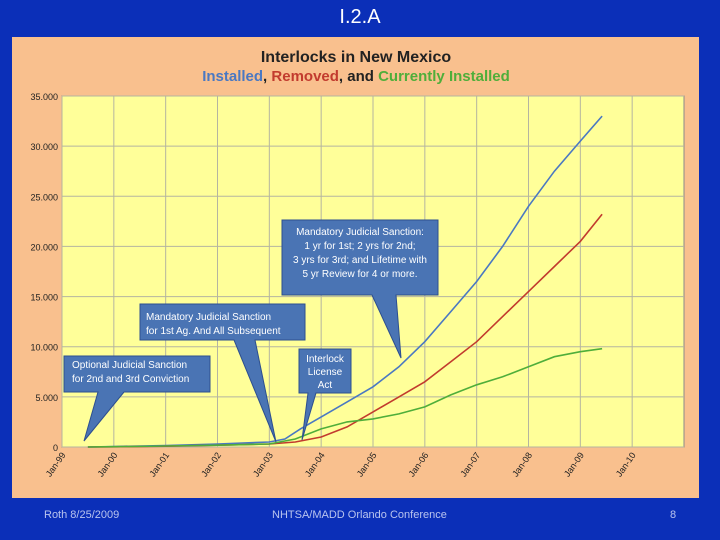 The width and height of the screenshot is (720, 540). What do you see at coordinates (44, 147) in the screenshot?
I see `y-tick-label: 30.000` at bounding box center [44, 147].